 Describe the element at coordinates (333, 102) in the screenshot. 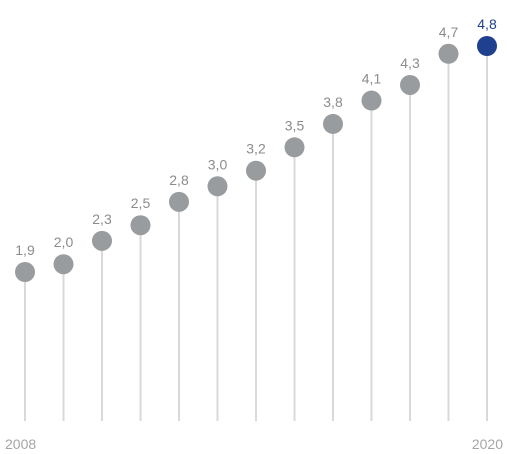

I see `value-label-8: 3,8` at that location.